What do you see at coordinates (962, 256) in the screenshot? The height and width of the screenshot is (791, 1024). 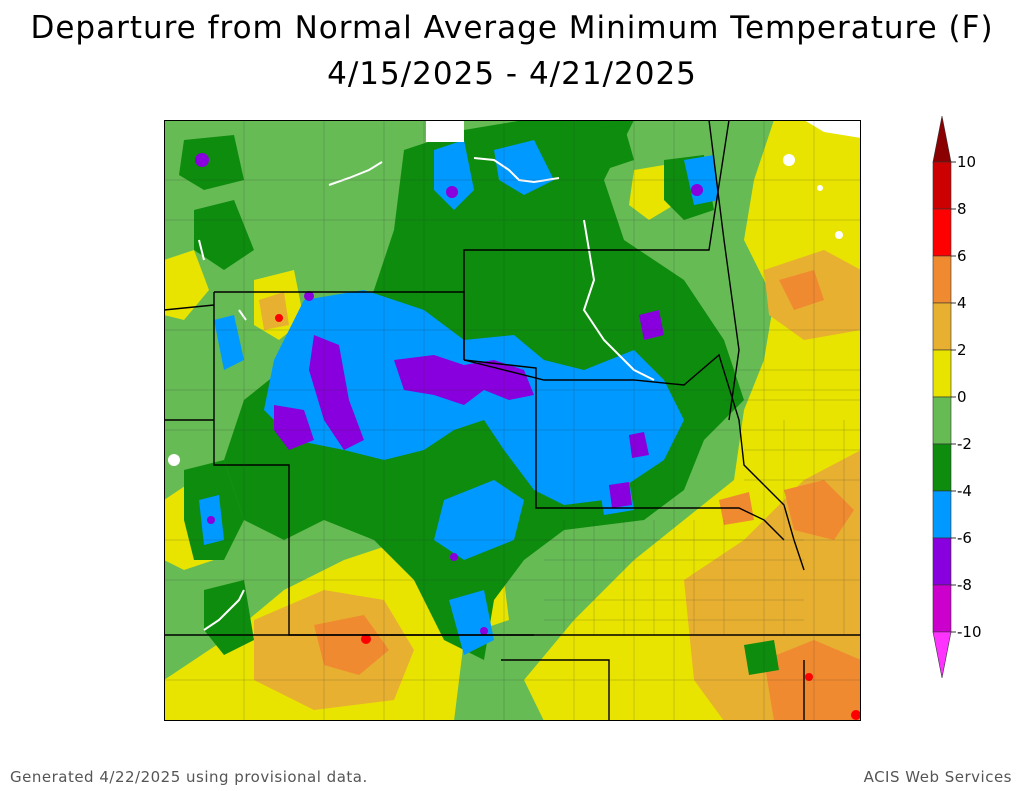 I see `legend-tick-label: 6` at bounding box center [962, 256].